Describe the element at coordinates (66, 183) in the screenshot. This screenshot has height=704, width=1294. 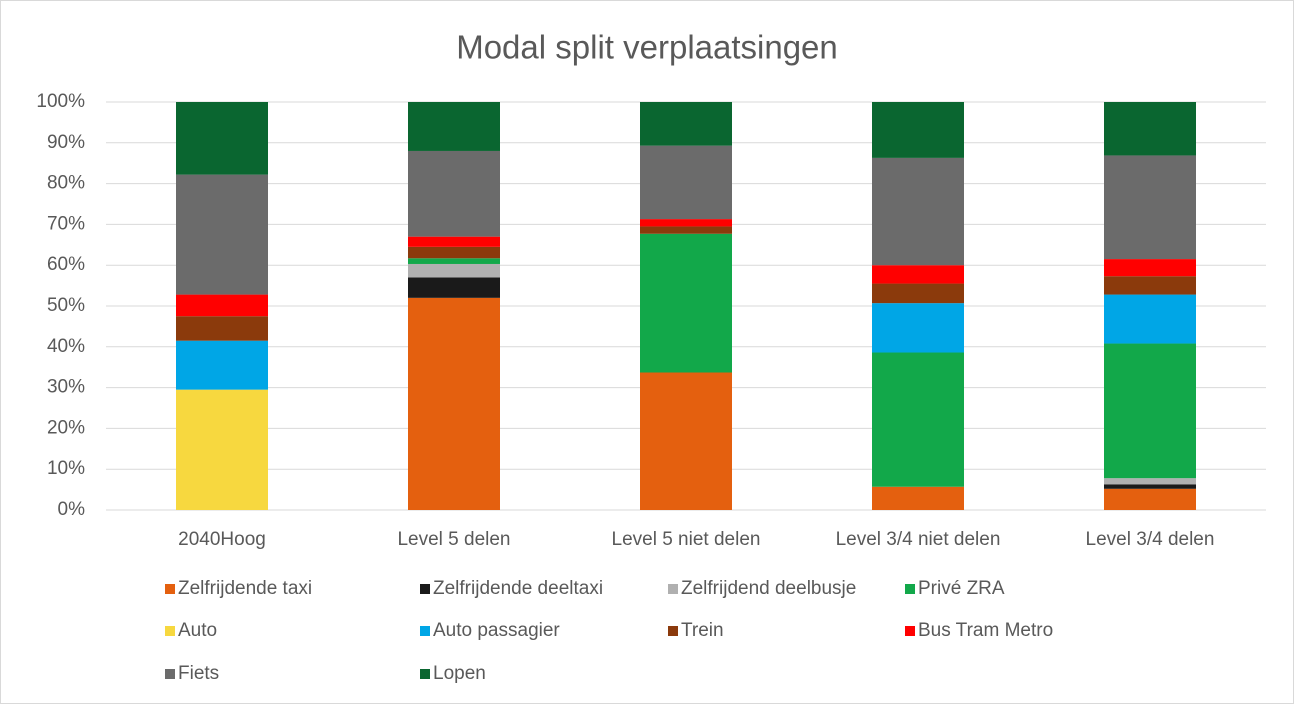
I see `y-tick-label: 80%` at that location.